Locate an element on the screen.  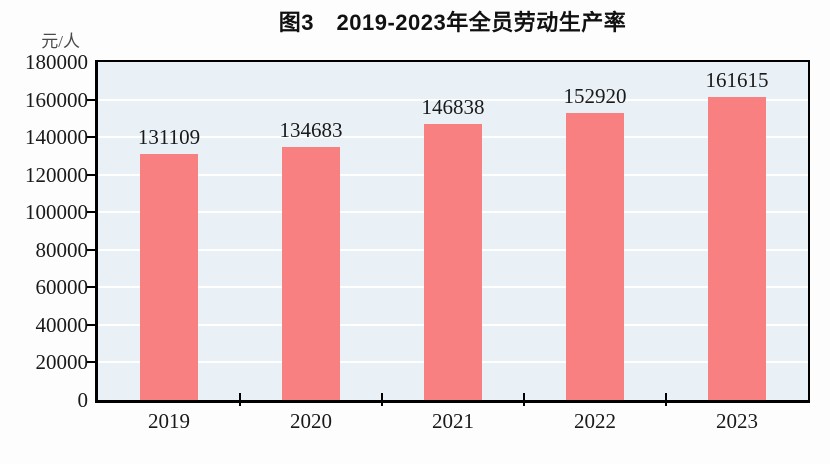
y-axis-tick-label: 40000 is located at coordinates (62, 324).